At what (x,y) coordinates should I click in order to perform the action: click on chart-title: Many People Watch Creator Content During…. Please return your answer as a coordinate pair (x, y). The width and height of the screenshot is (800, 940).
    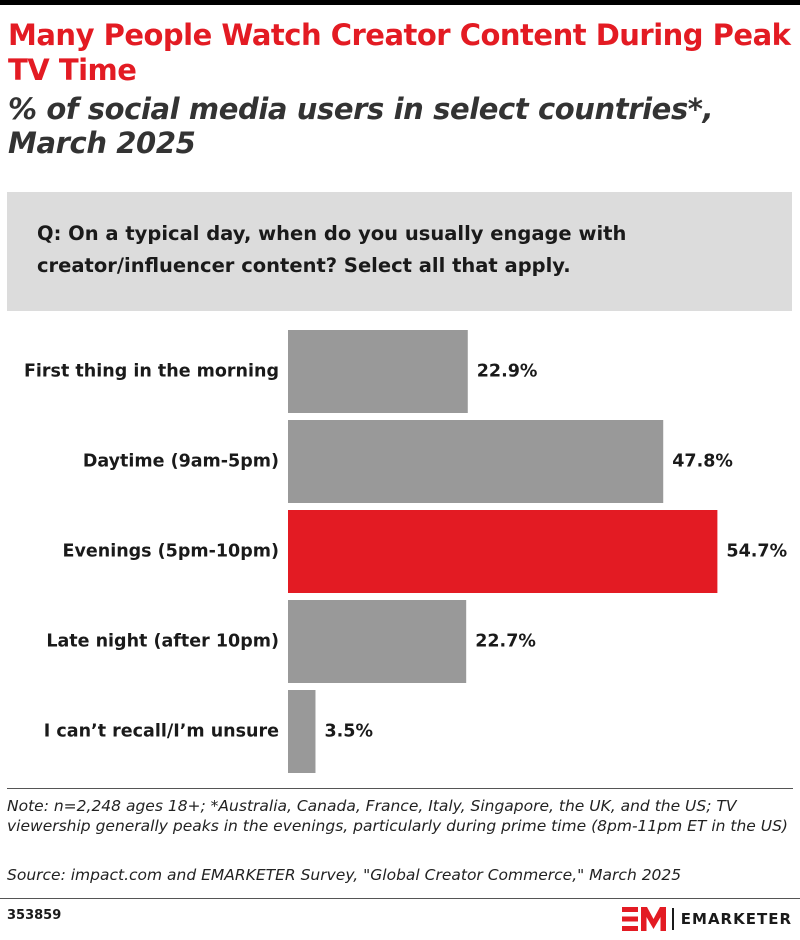
    Looking at the image, I should click on (399, 52).